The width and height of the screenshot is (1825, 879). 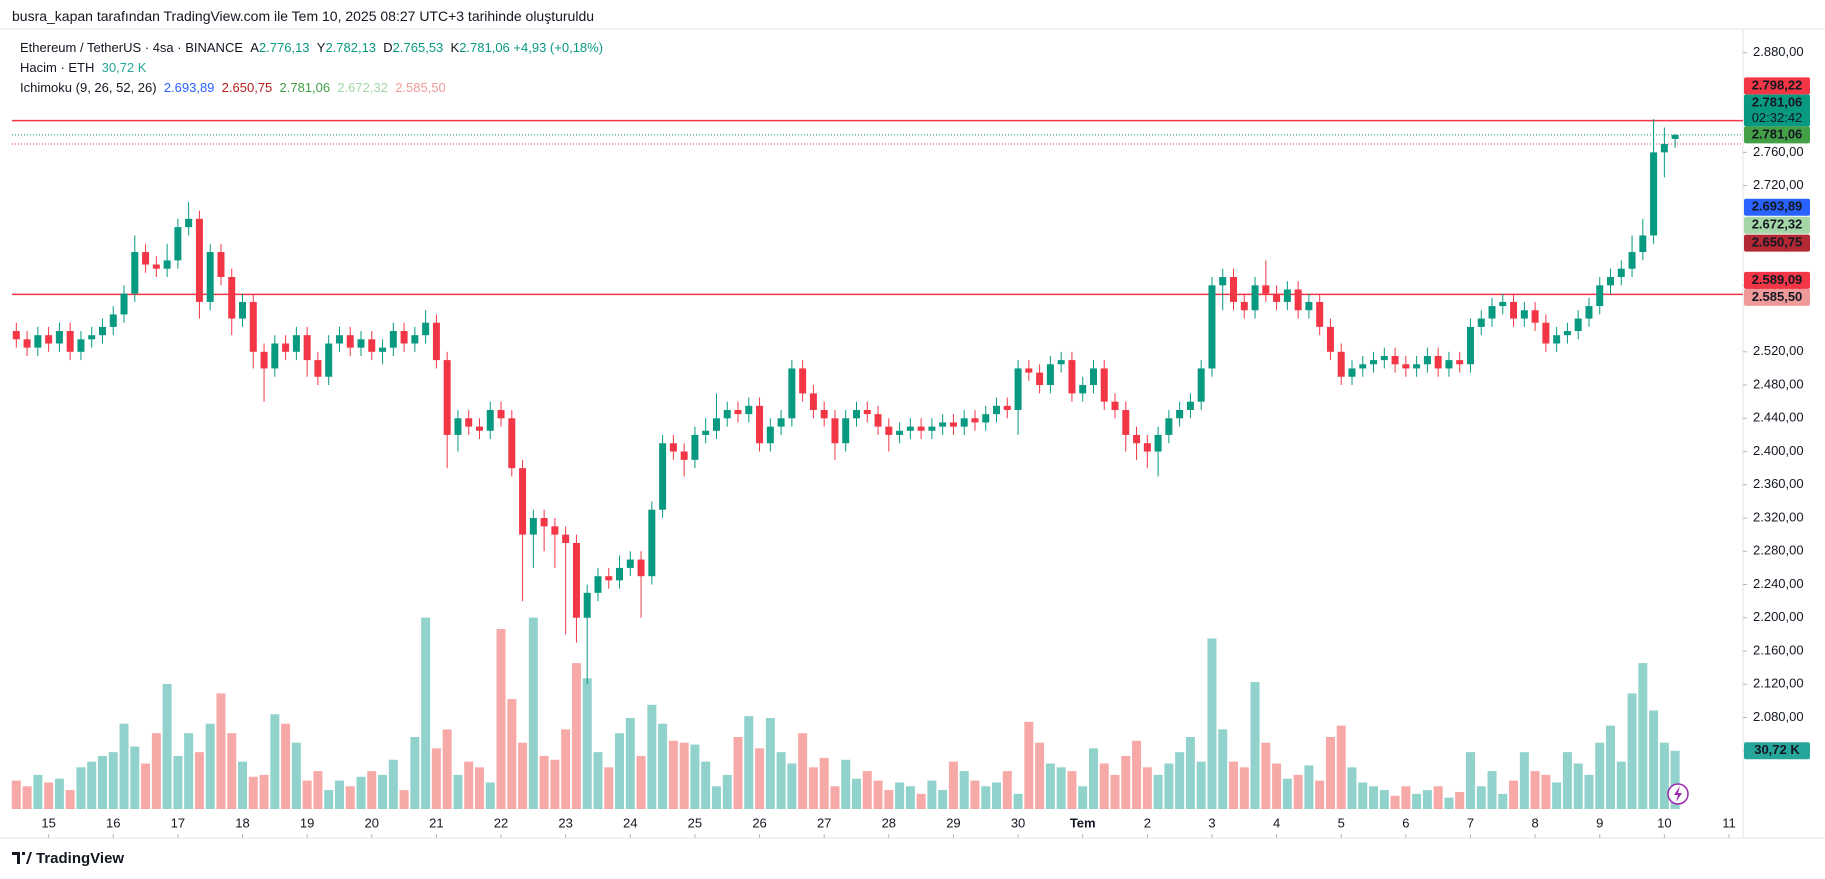 What do you see at coordinates (1778, 350) in the screenshot?
I see `y-tick-label: 2.520,00` at bounding box center [1778, 350].